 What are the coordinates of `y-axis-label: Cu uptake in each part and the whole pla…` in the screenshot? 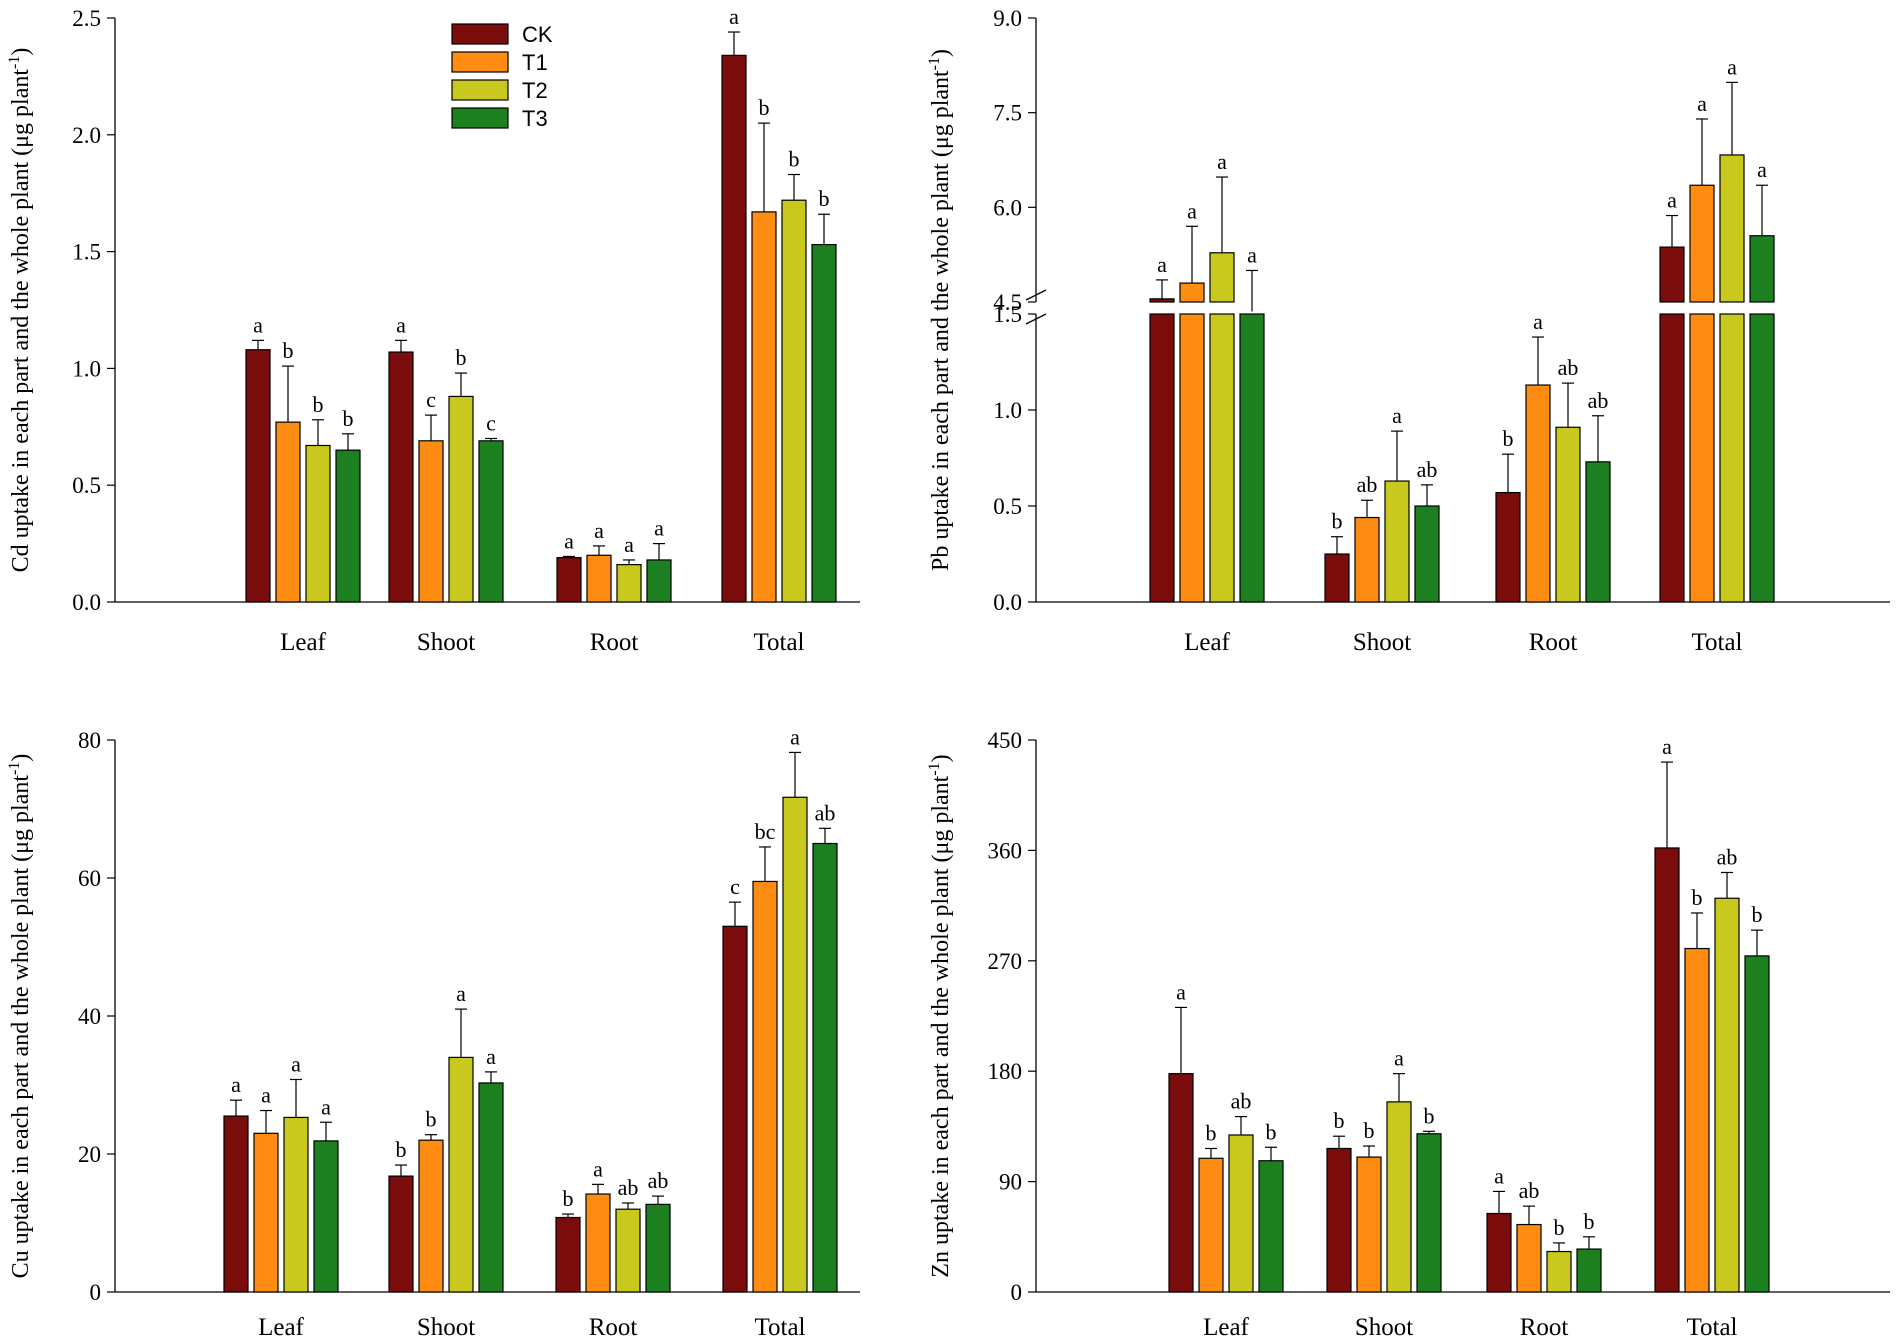 It's located at (20, 1016).